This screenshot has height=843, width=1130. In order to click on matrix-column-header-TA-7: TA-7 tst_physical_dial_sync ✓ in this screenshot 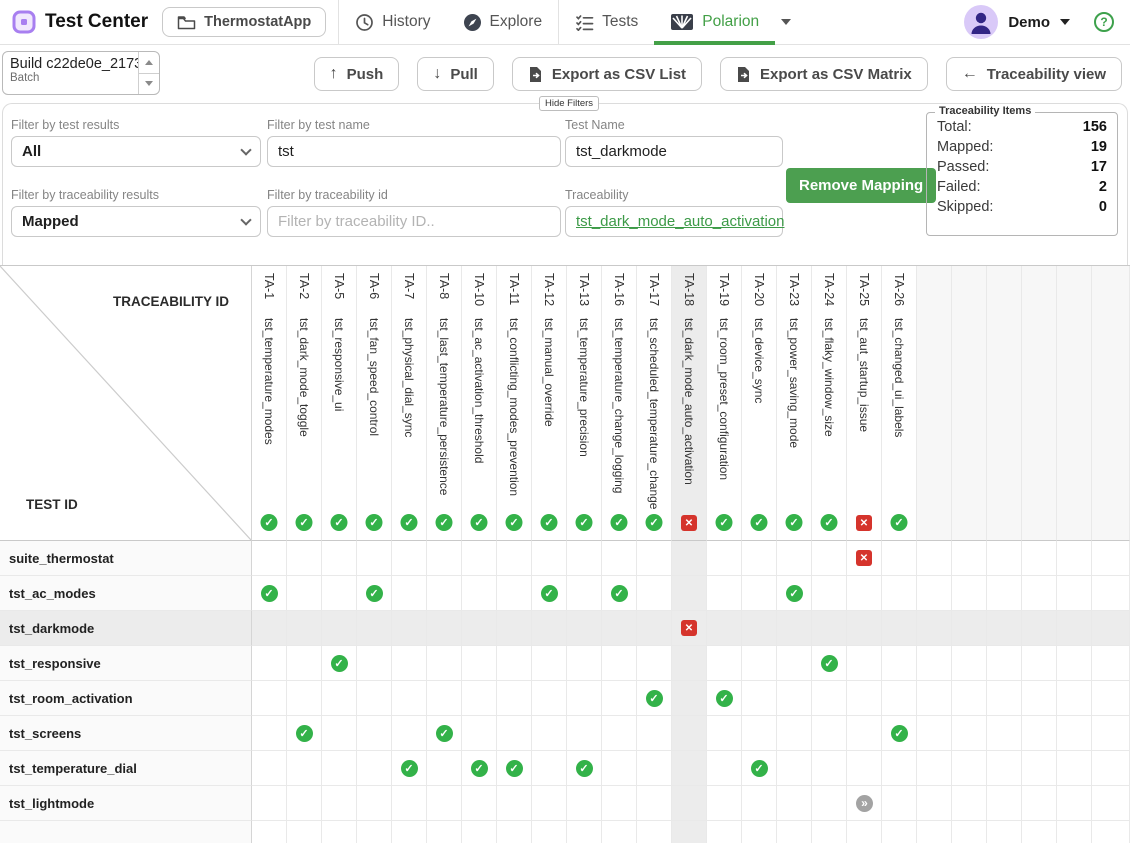, I will do `click(409, 403)`.